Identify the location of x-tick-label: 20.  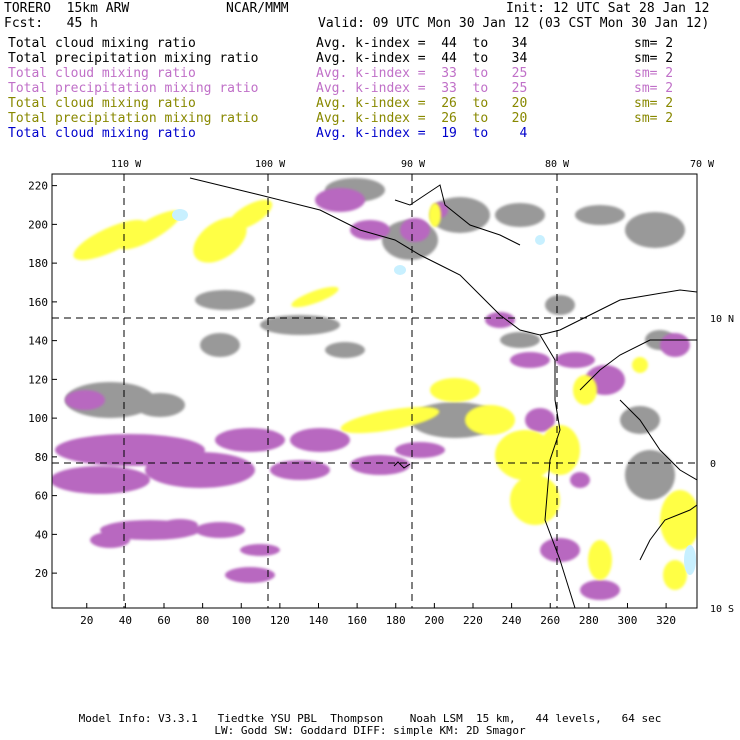
(86, 620).